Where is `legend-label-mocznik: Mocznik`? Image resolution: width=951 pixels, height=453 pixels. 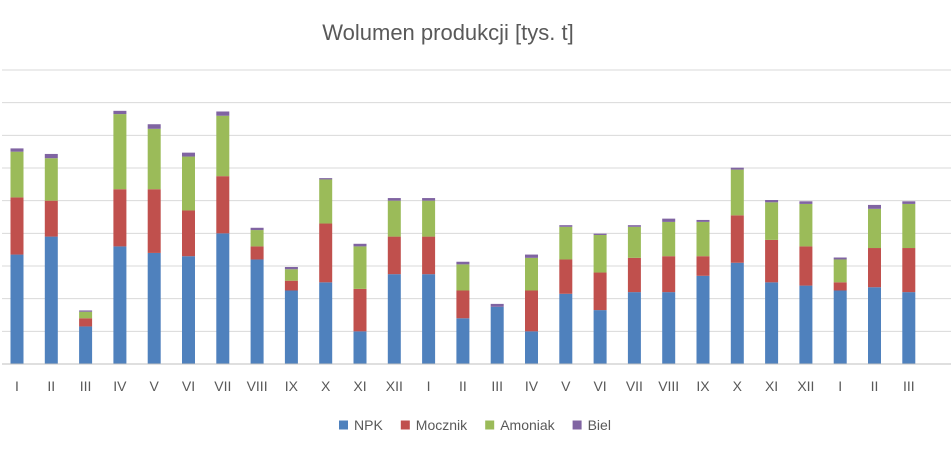 legend-label-mocznik: Mocznik is located at coordinates (442, 425).